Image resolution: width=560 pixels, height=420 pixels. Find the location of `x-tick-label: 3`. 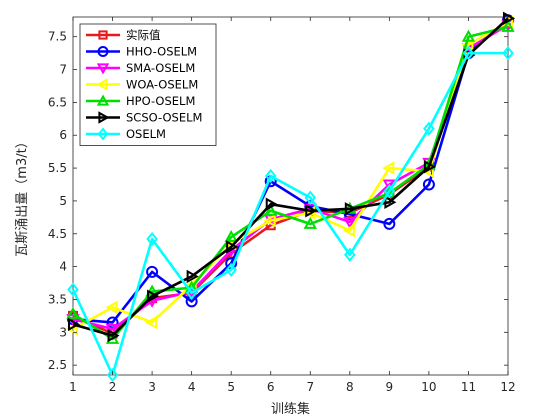

x-tick-label: 3 is located at coordinates (152, 387).